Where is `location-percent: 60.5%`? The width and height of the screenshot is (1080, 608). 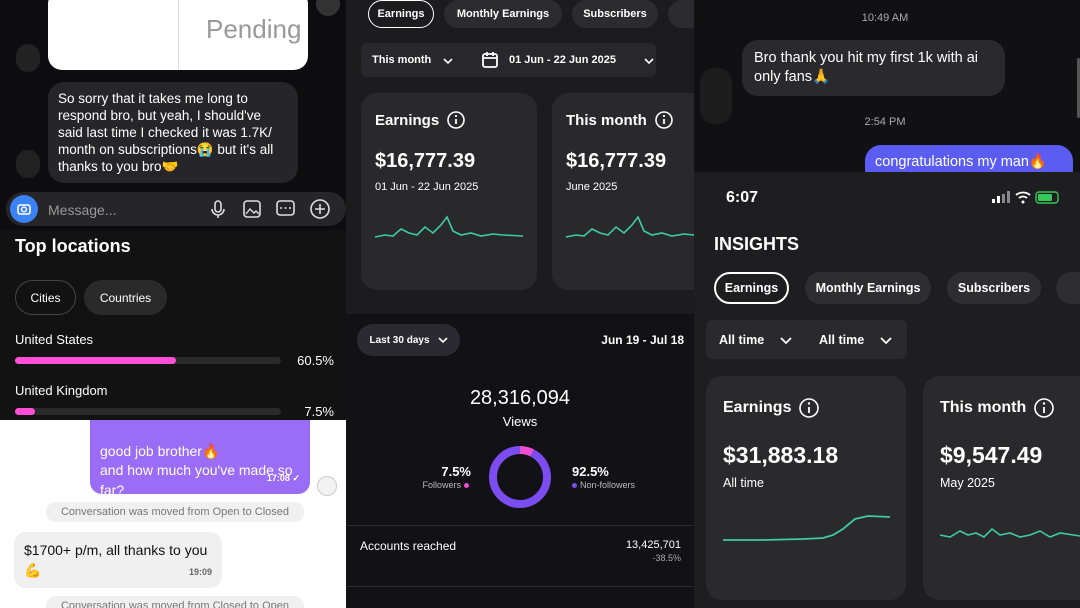 location-percent: 60.5% is located at coordinates (315, 360).